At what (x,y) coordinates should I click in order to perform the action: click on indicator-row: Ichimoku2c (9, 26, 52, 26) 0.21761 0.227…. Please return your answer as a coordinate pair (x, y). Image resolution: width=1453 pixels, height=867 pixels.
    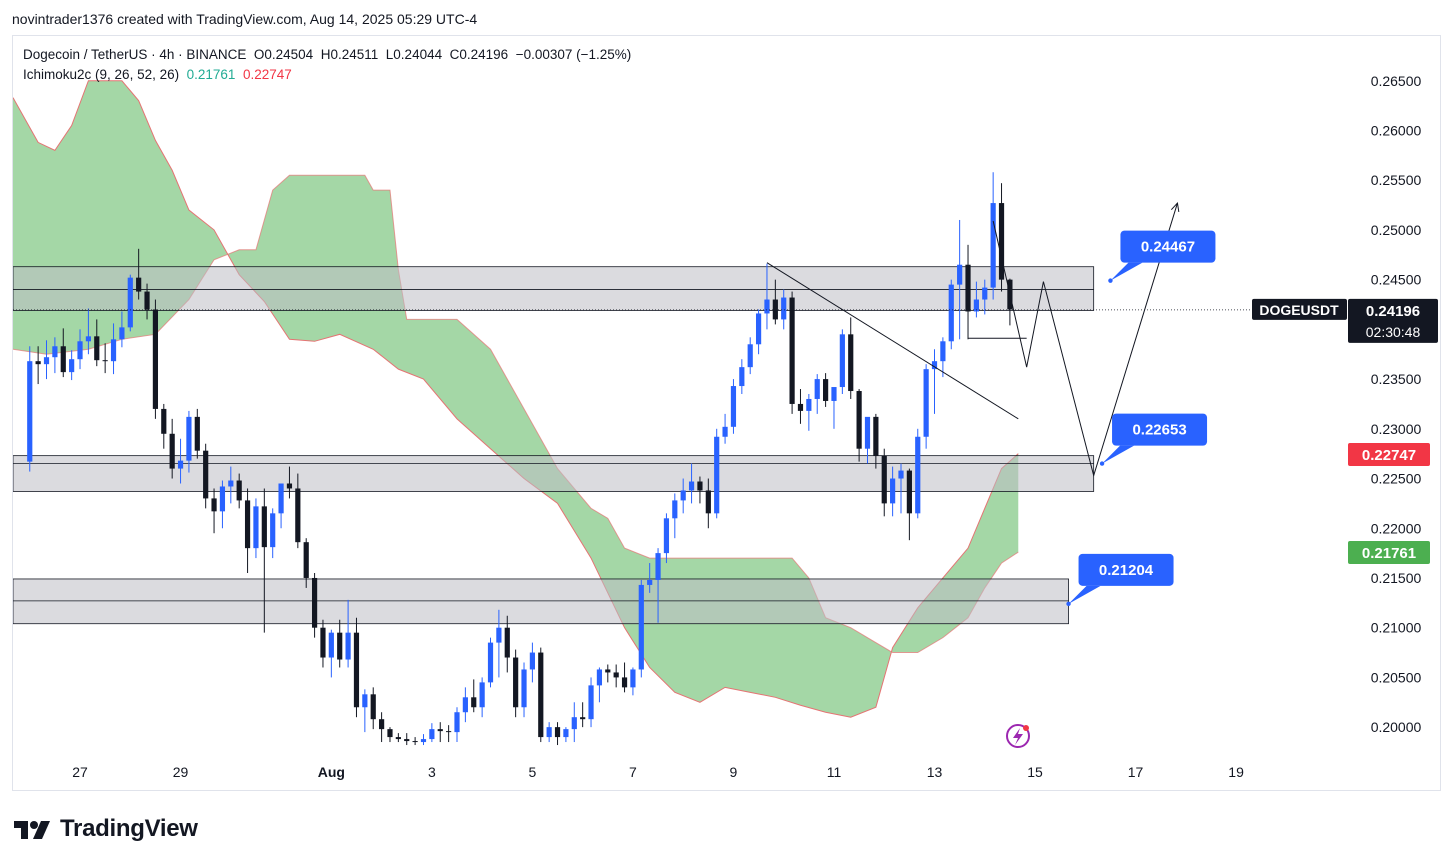
    Looking at the image, I should click on (327, 75).